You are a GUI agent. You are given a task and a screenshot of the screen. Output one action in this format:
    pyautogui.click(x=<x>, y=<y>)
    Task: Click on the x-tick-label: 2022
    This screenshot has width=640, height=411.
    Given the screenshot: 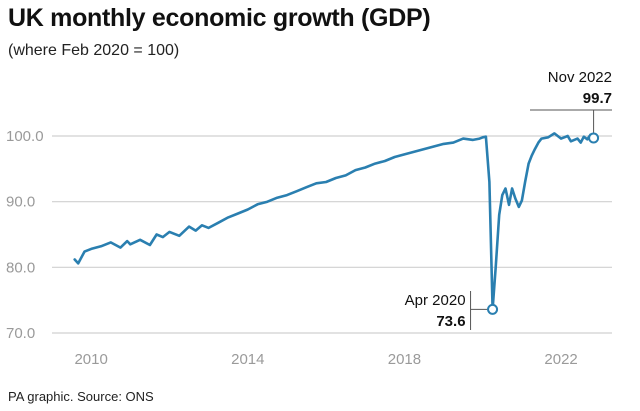 What is the action you would take?
    pyautogui.click(x=560, y=359)
    